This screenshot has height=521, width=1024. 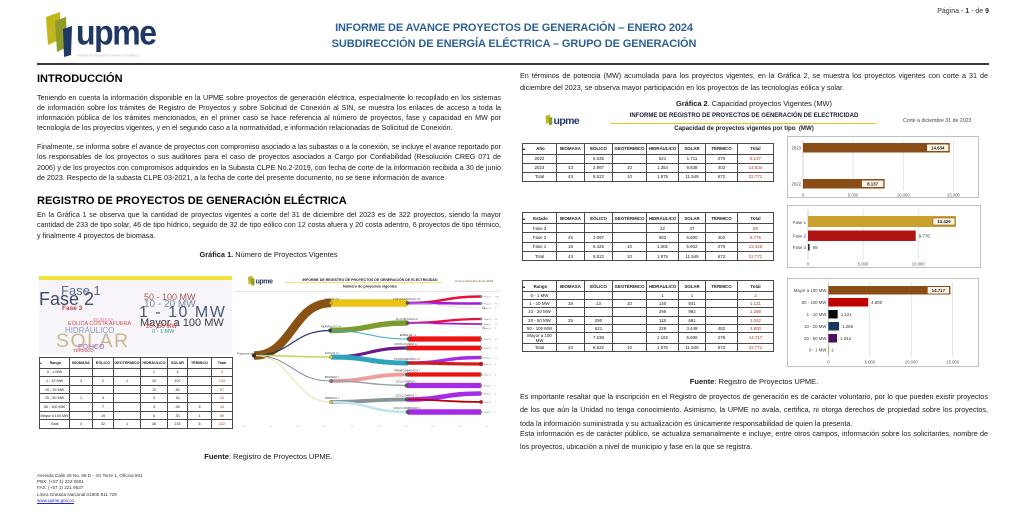 I want to click on svg-text: BIOMASA 6, so click(x=332, y=377).